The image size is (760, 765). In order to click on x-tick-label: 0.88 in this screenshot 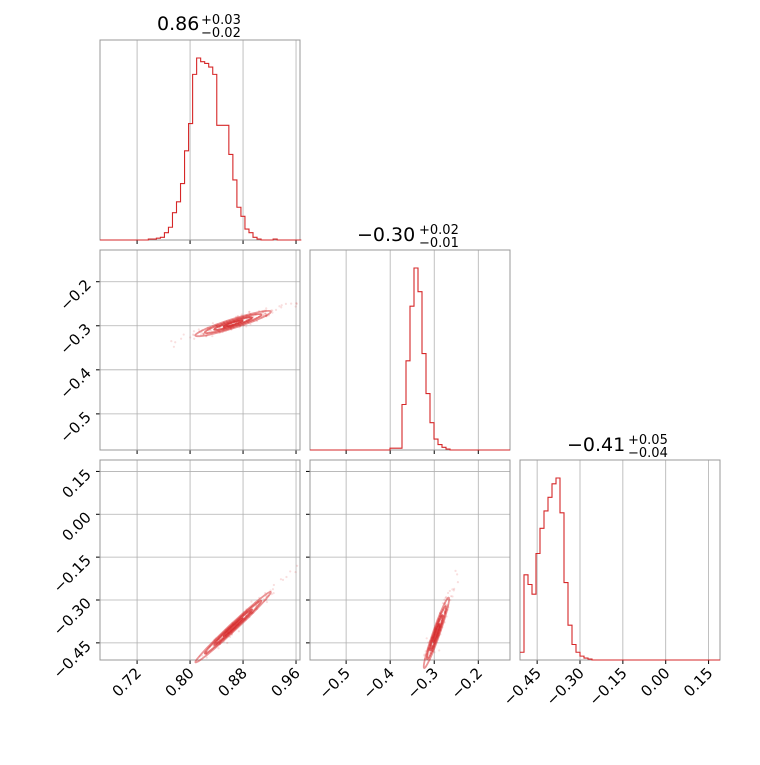, I will do `click(233, 682)`.